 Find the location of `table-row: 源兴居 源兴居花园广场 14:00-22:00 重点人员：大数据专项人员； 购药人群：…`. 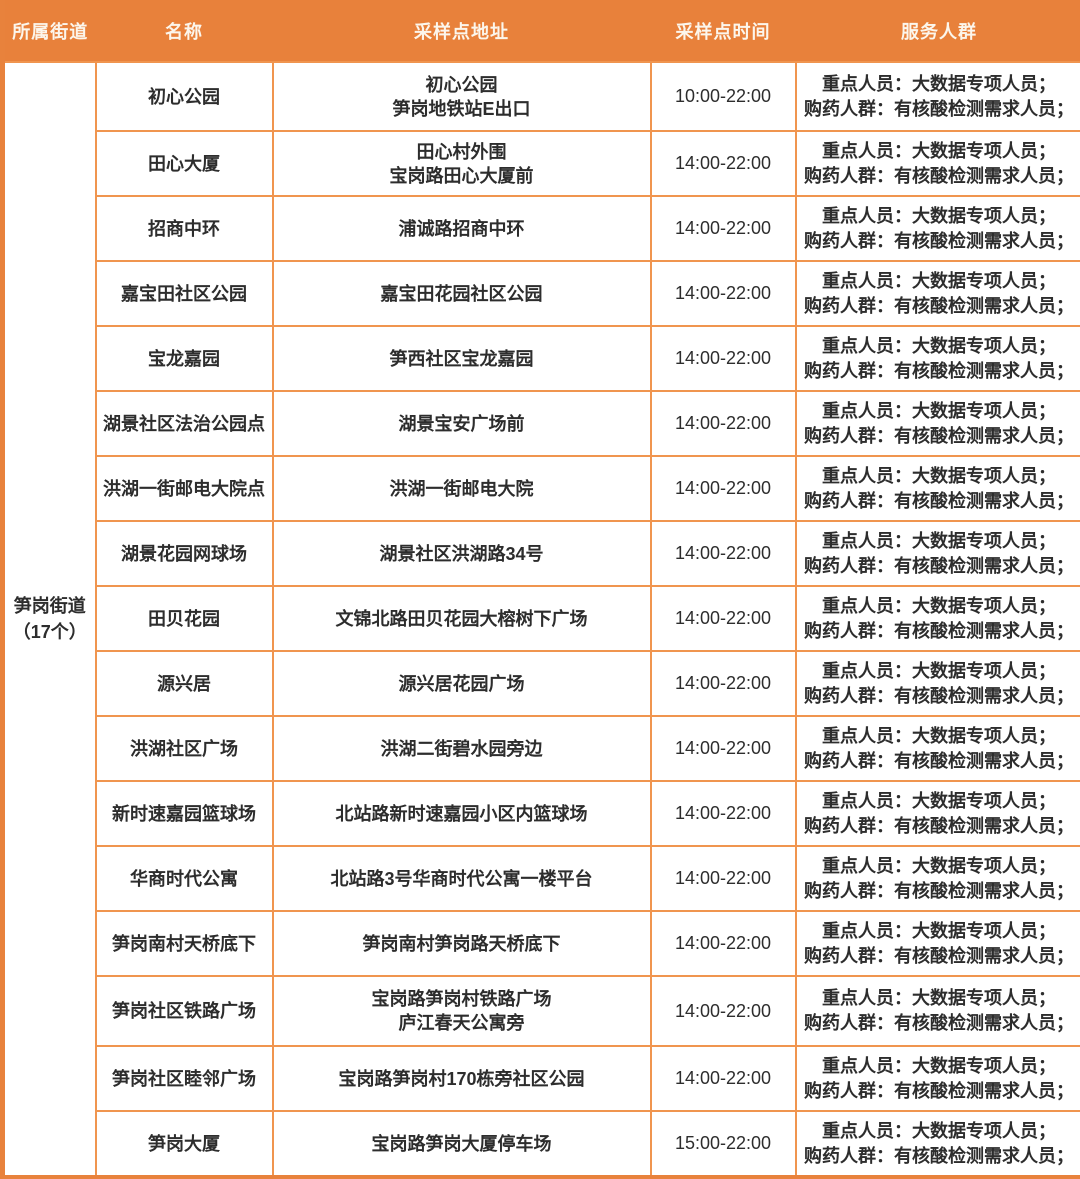

table-row: 源兴居 源兴居花园广场 14:00-22:00 重点人员：大数据专项人员； 购药人群：… is located at coordinates (541, 683).